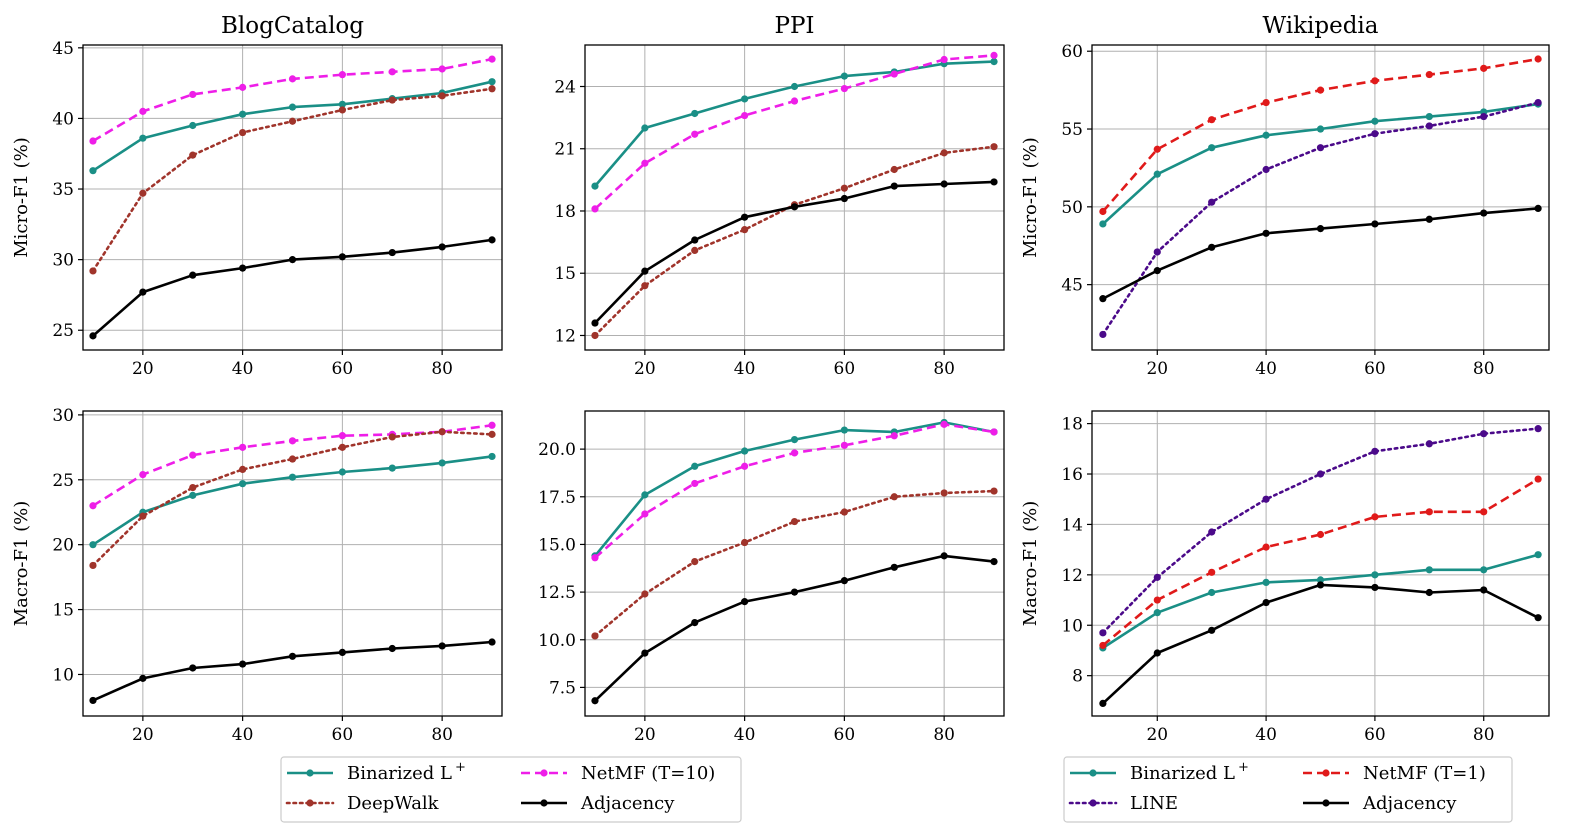 The width and height of the screenshot is (1575, 837). Describe the element at coordinates (1320, 135) in the screenshot. I see `series-line-netmf1` at that location.